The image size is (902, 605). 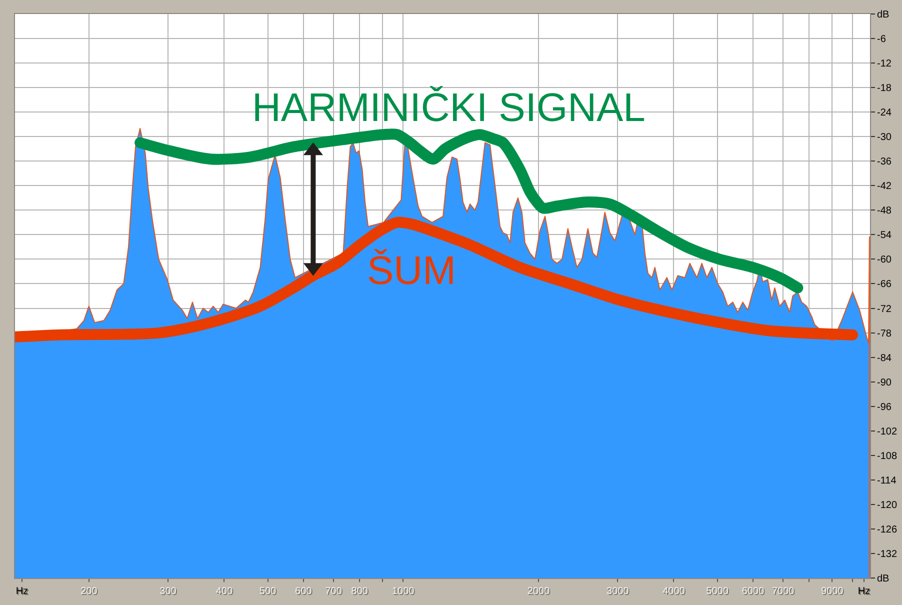 I want to click on y-tick-label: -120, so click(x=887, y=505).